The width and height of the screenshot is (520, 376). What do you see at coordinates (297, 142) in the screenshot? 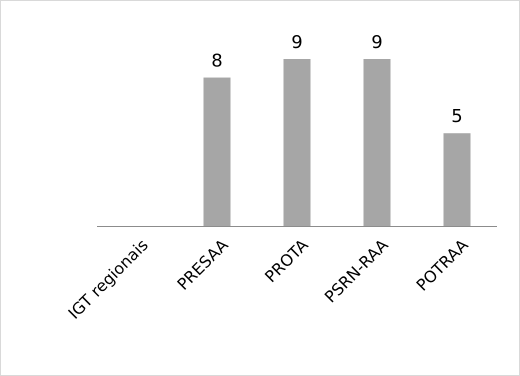
I see `bar-prota` at bounding box center [297, 142].